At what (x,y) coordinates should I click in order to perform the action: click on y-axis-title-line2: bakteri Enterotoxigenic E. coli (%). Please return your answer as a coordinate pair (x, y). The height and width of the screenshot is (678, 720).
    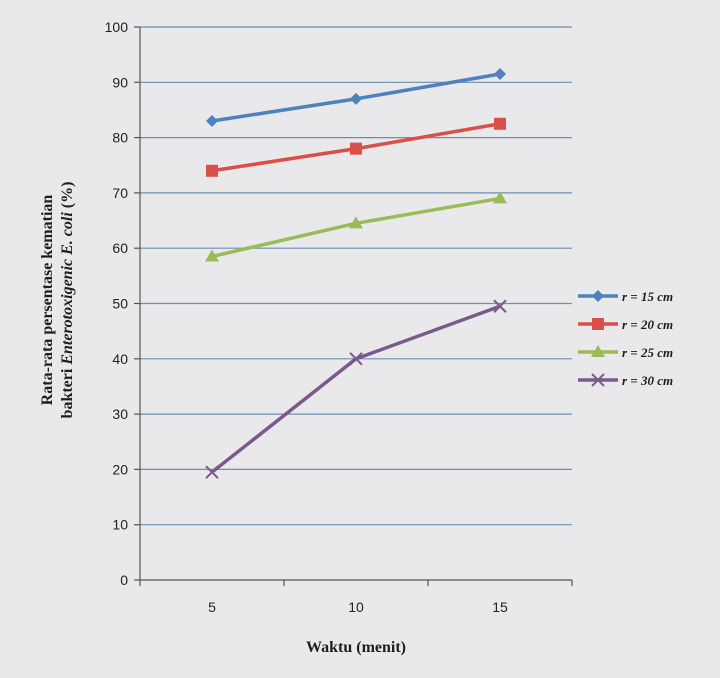
    Looking at the image, I should click on (67, 300).